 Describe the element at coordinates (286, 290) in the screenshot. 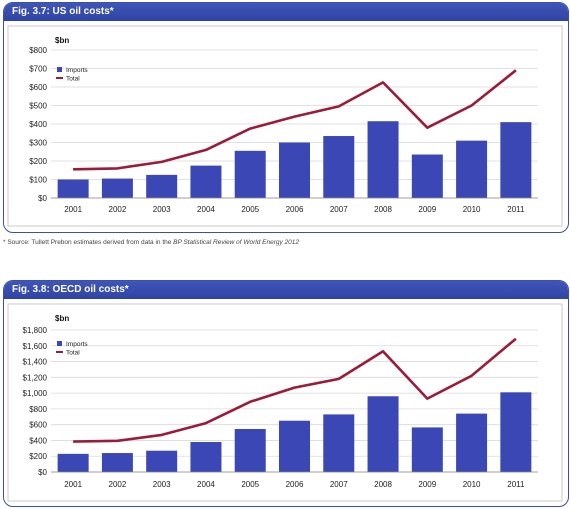

I see `chart-title: Fig. 3.8: OECD oil costs*` at that location.